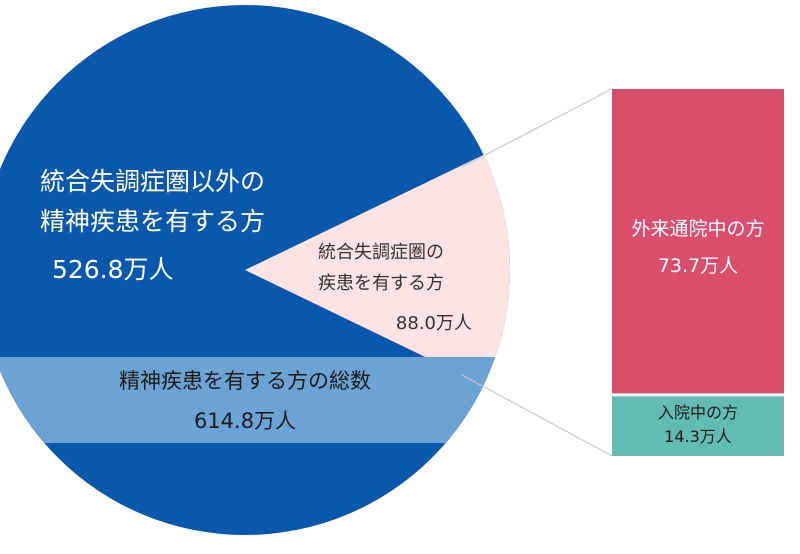 This screenshot has width=800, height=554. Describe the element at coordinates (255, 400) in the screenshot. I see `total-band` at that location.